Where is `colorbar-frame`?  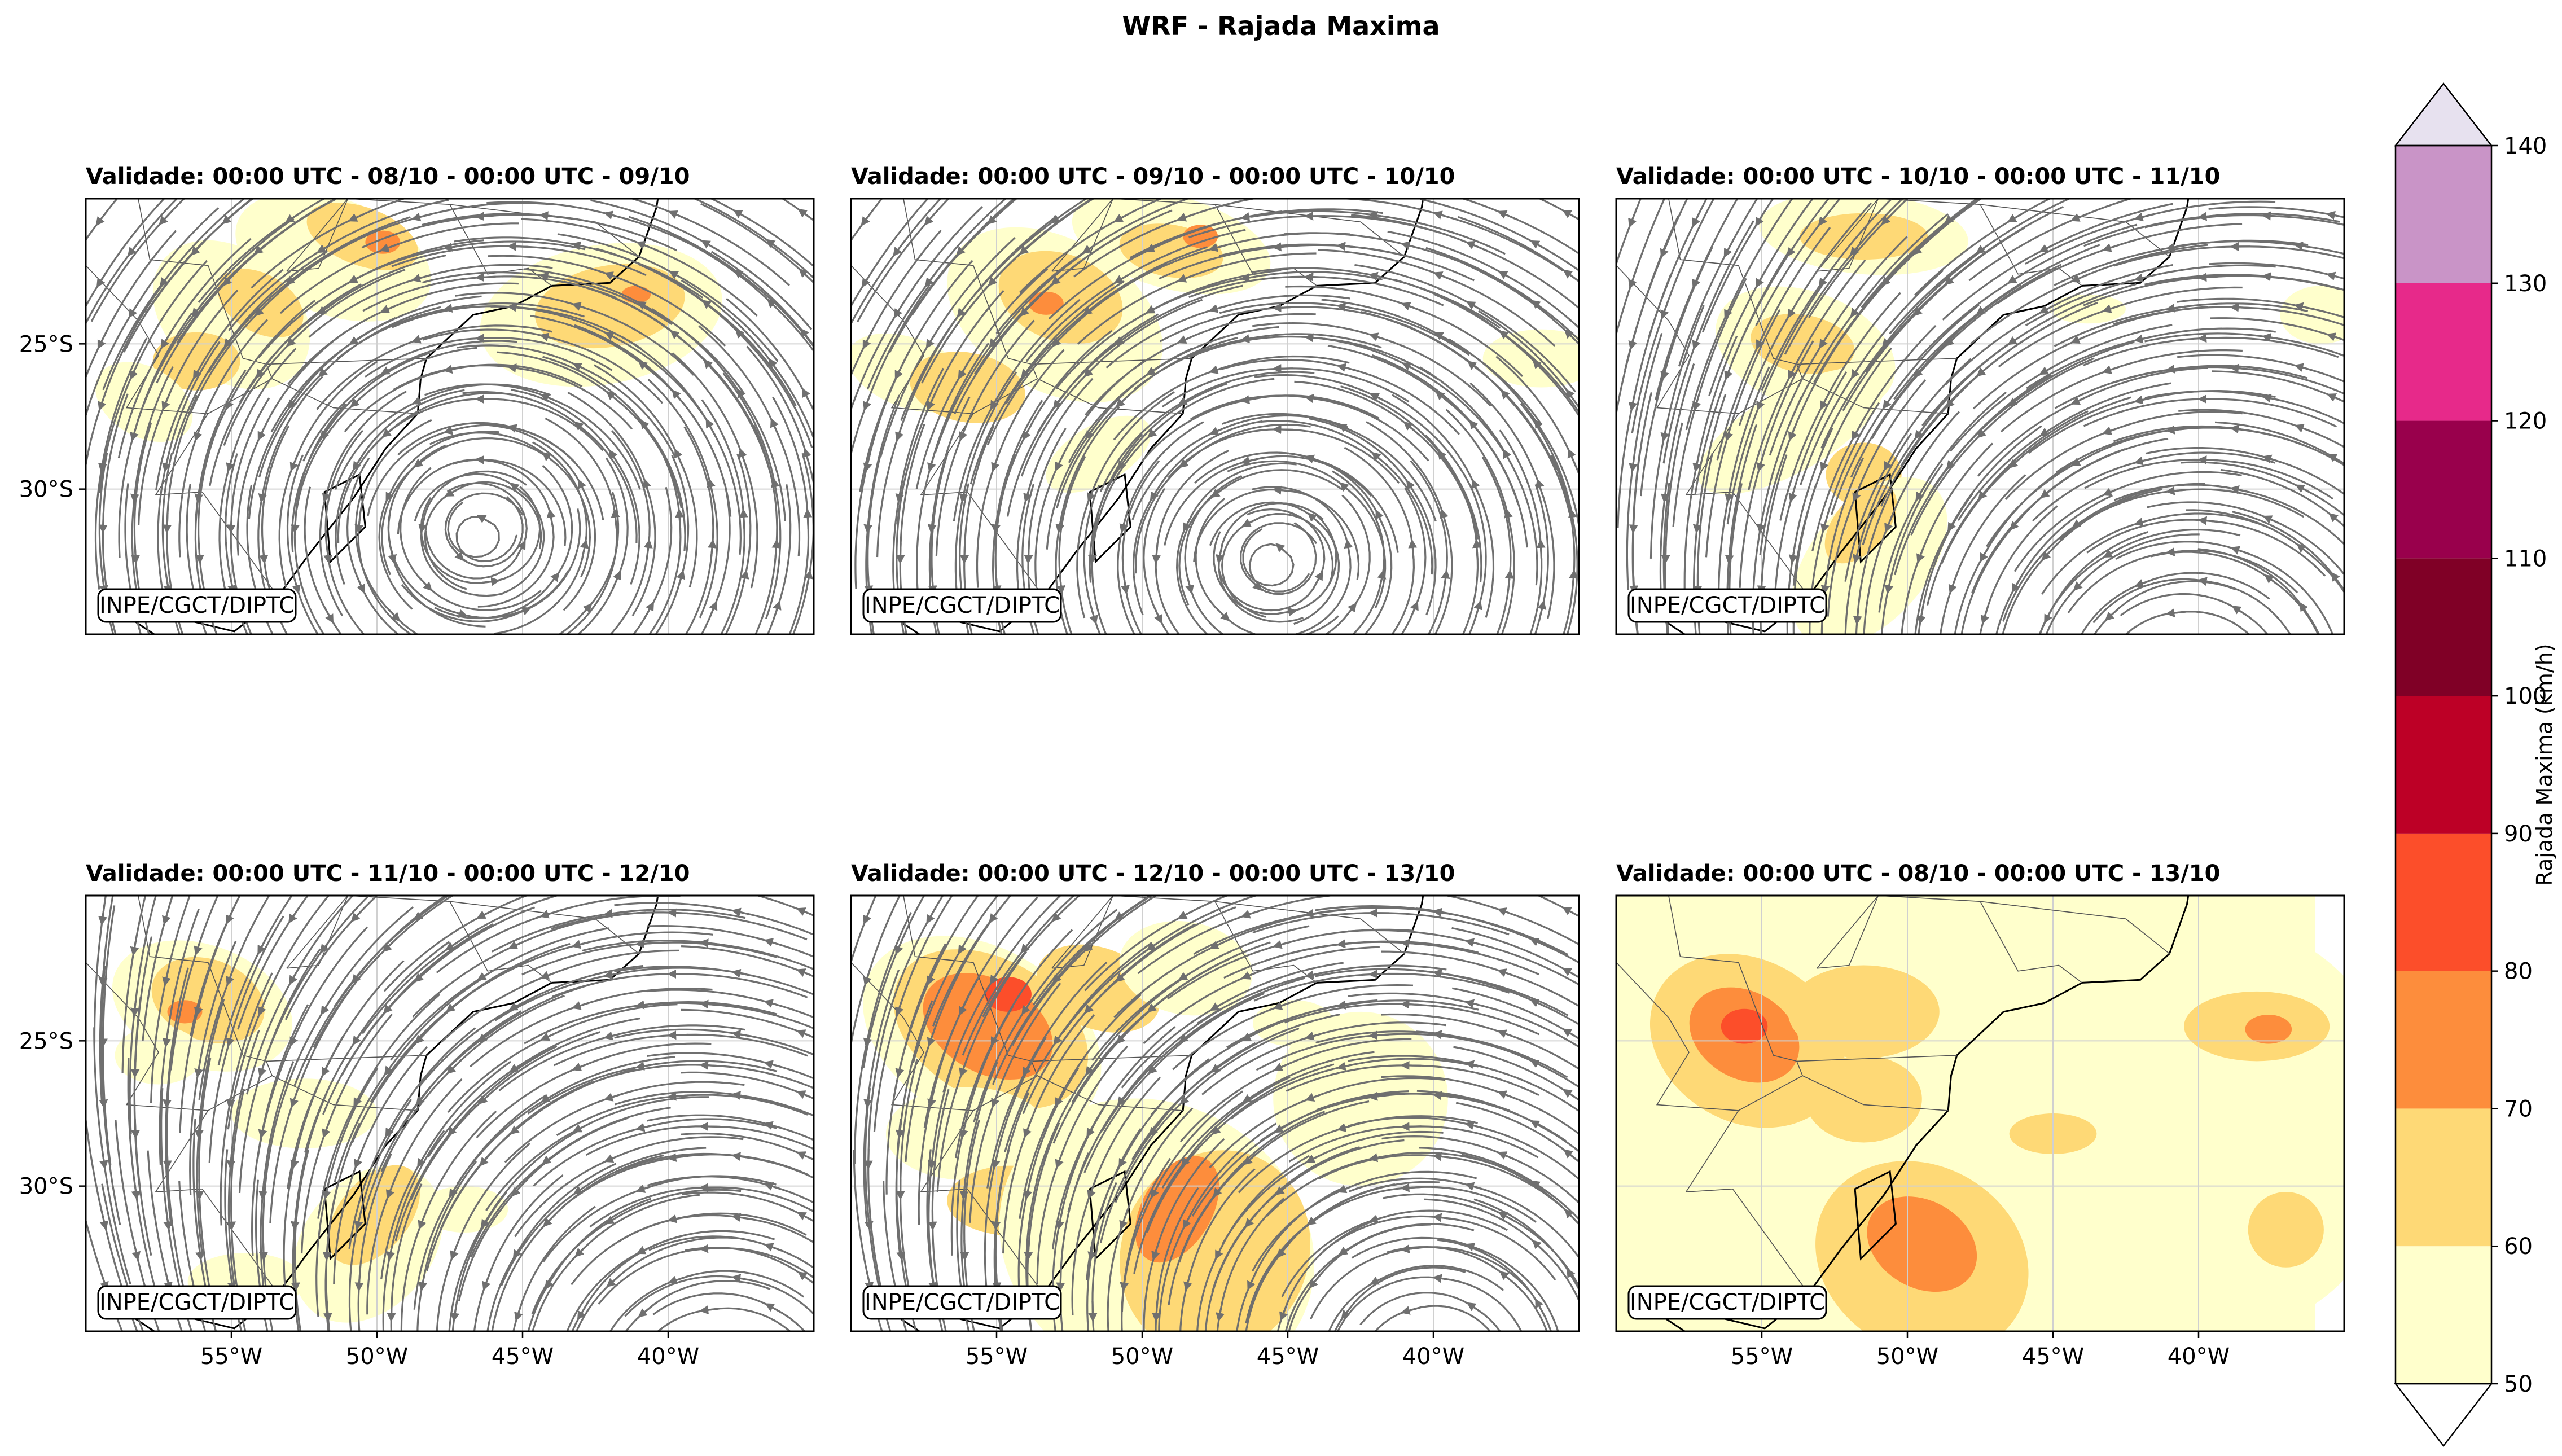 colorbar-frame is located at coordinates (2443, 764).